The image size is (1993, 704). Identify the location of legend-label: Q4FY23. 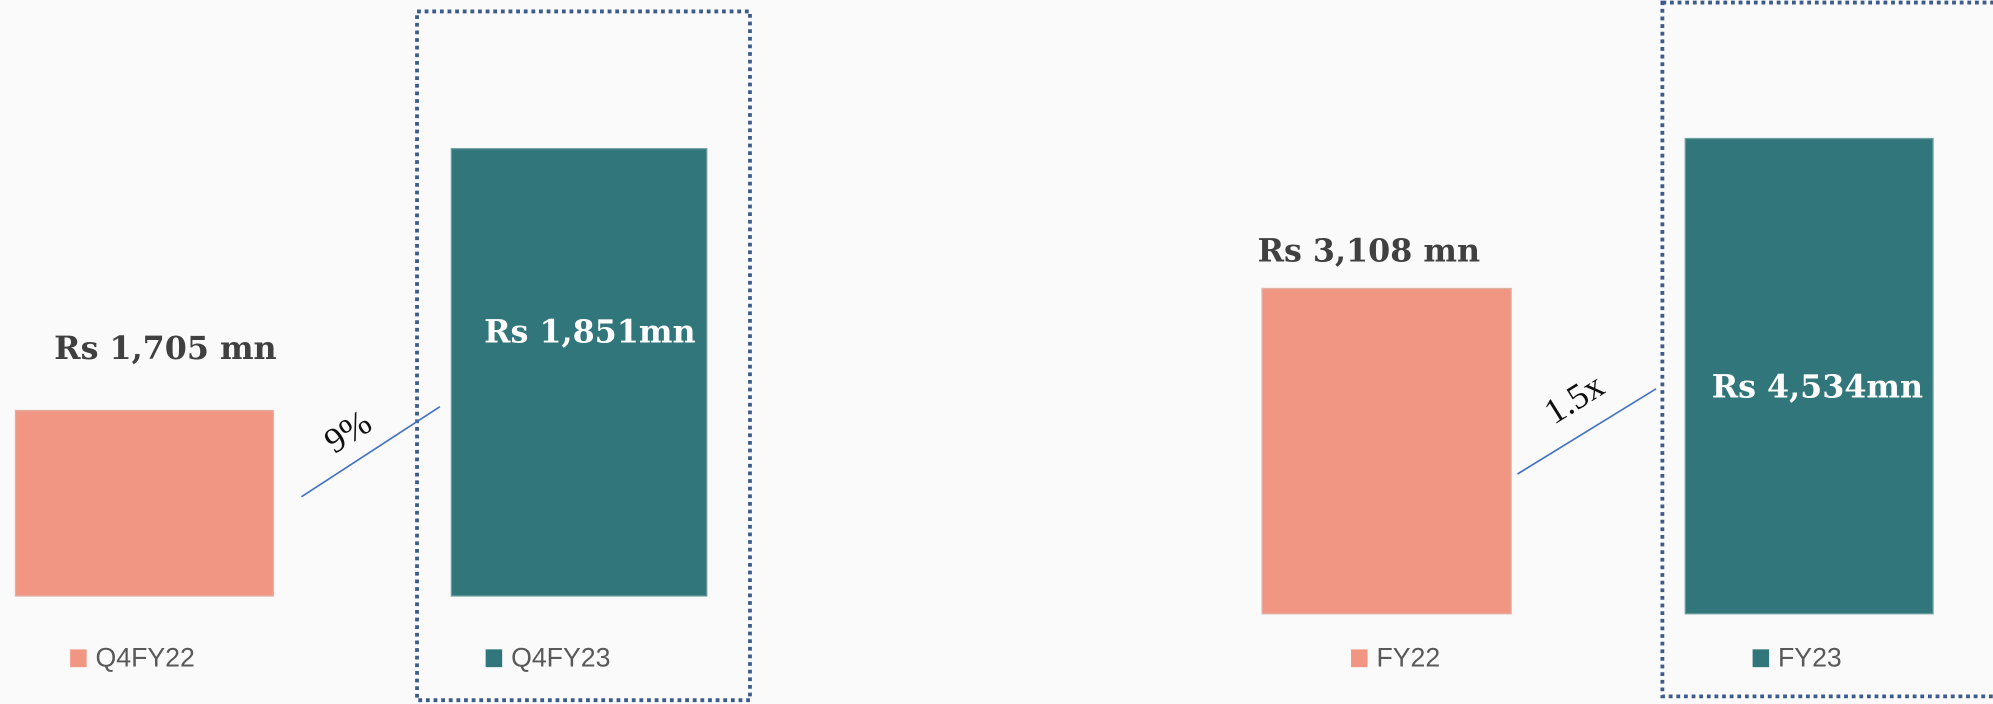
(560, 658).